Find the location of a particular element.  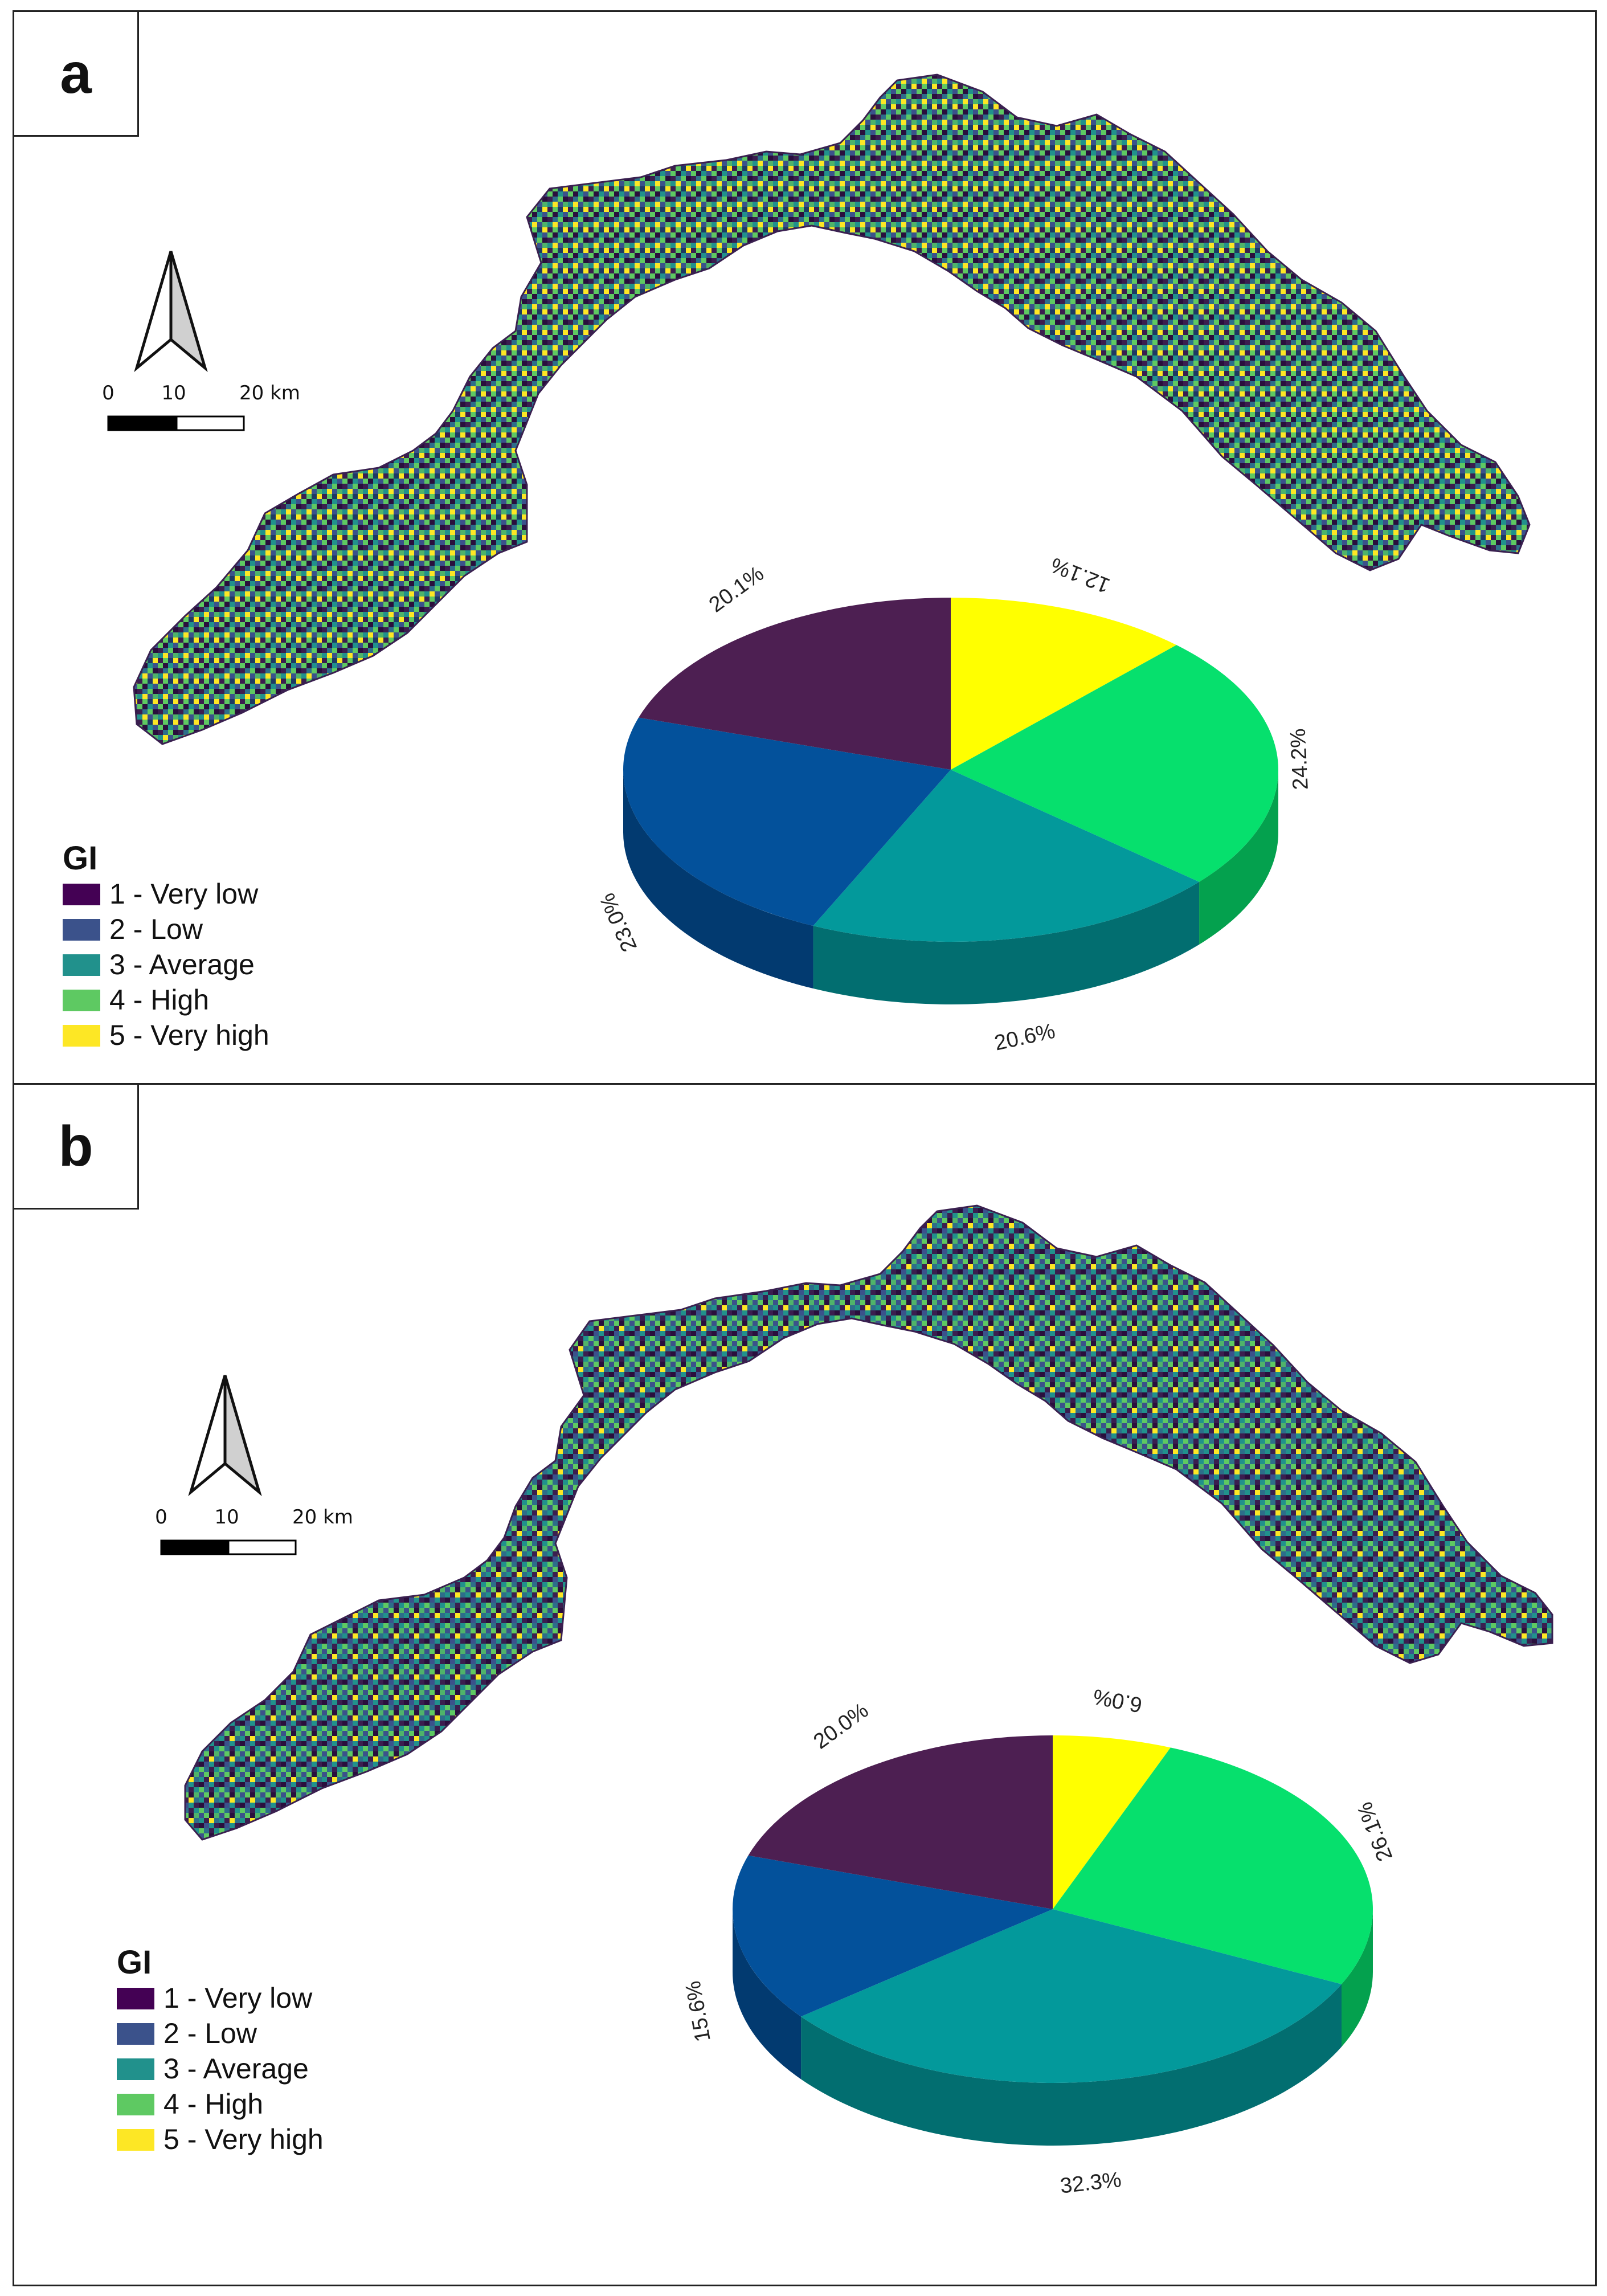

pie-chart-b: 6.0% 26.1% 32.3% 15.6% 20.0% is located at coordinates (1039, 1942).